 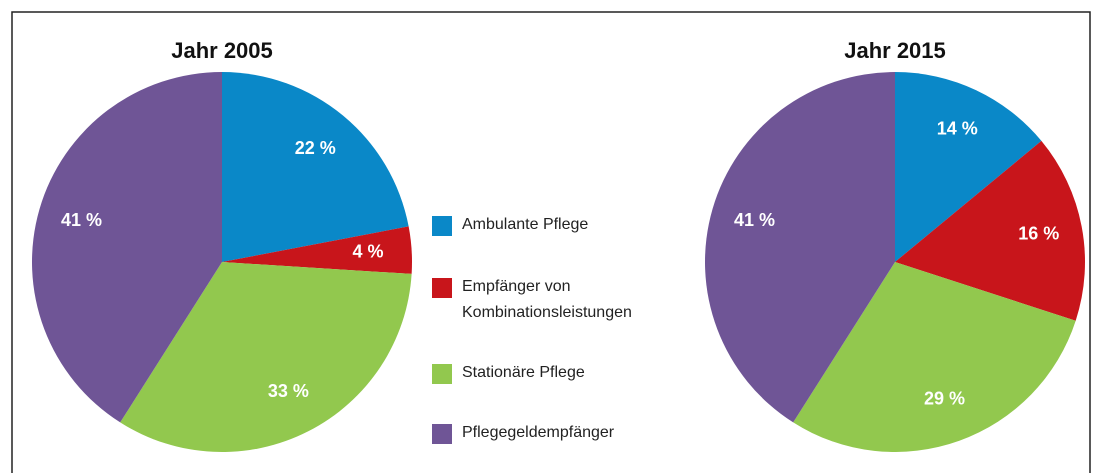 What do you see at coordinates (367, 252) in the screenshot?
I see `value-label: 4 %` at bounding box center [367, 252].